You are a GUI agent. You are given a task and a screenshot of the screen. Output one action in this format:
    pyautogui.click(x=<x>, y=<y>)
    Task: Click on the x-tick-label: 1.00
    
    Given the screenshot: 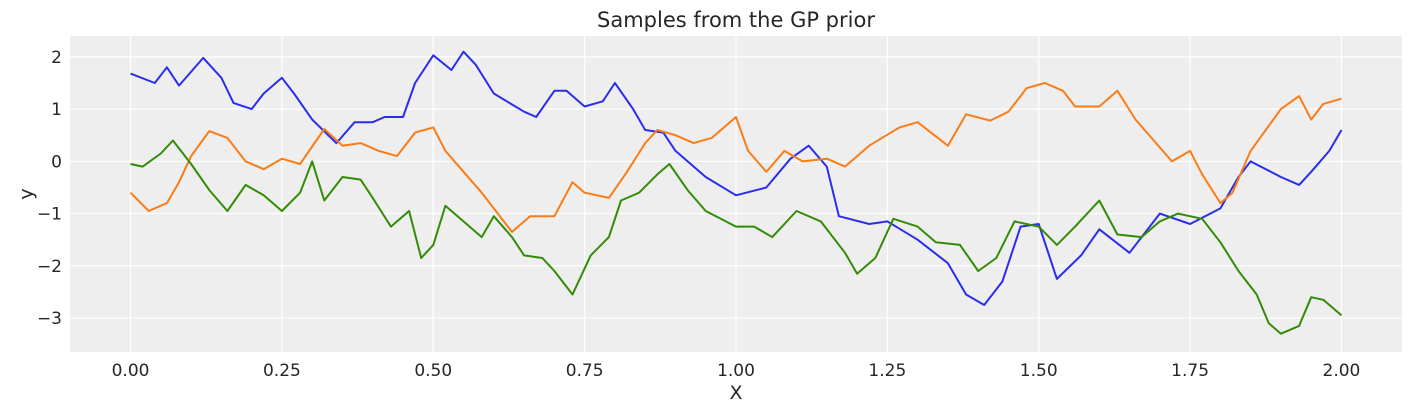 What is the action you would take?
    pyautogui.click(x=736, y=371)
    